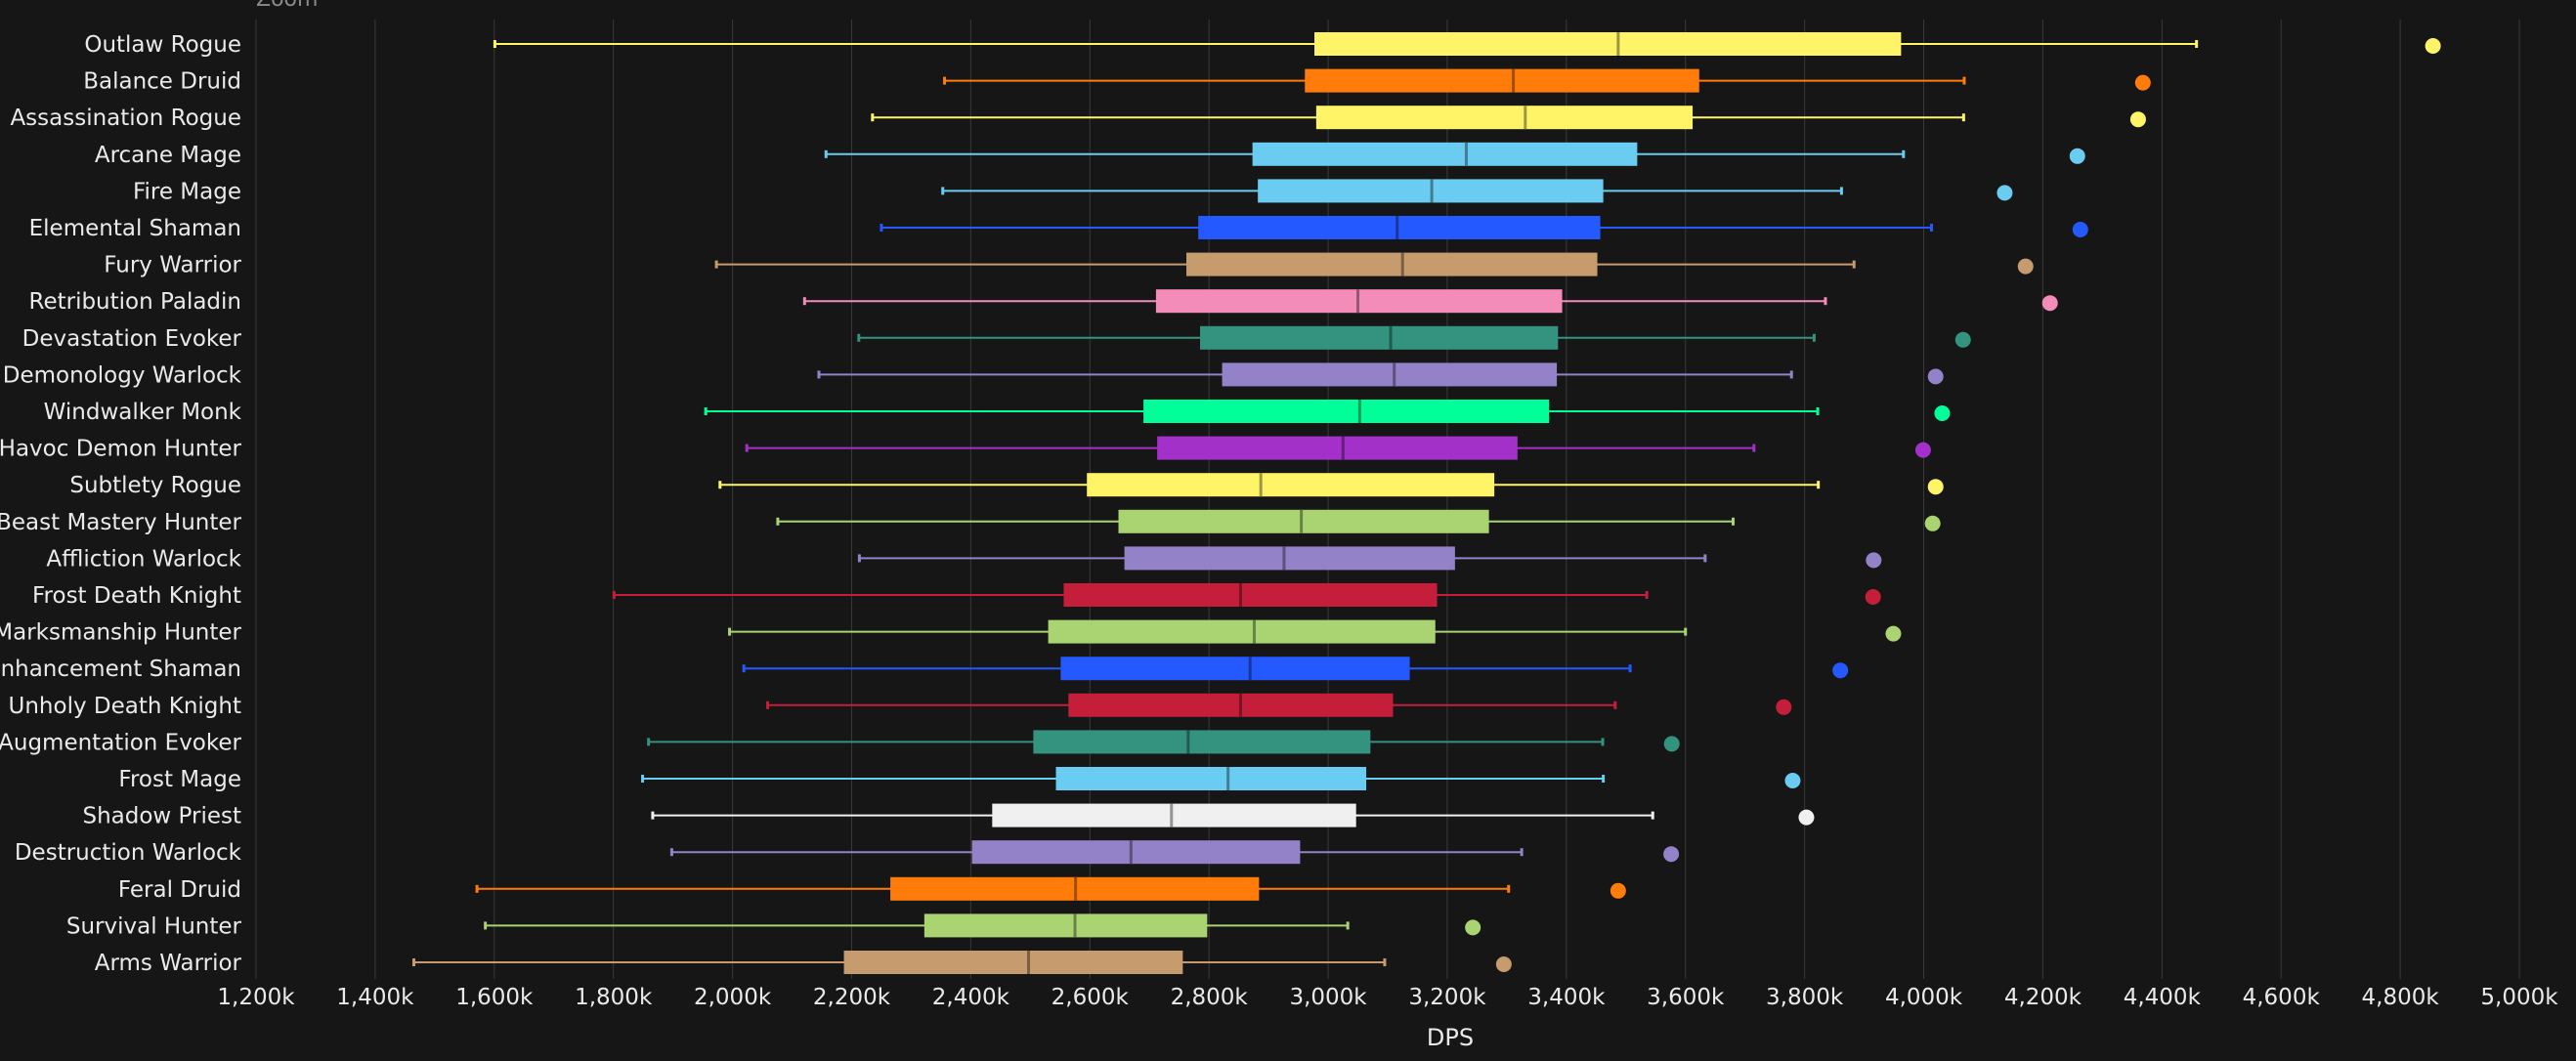  What do you see at coordinates (375, 997) in the screenshot?
I see `x-tick-label: 1,400k` at bounding box center [375, 997].